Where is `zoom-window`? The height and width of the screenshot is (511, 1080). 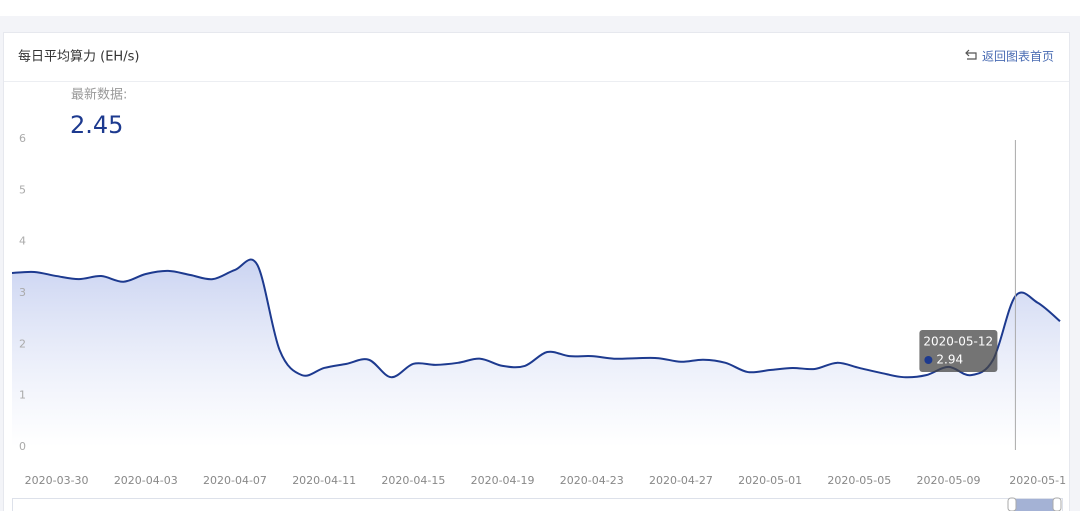
zoom-window is located at coordinates (1035, 505).